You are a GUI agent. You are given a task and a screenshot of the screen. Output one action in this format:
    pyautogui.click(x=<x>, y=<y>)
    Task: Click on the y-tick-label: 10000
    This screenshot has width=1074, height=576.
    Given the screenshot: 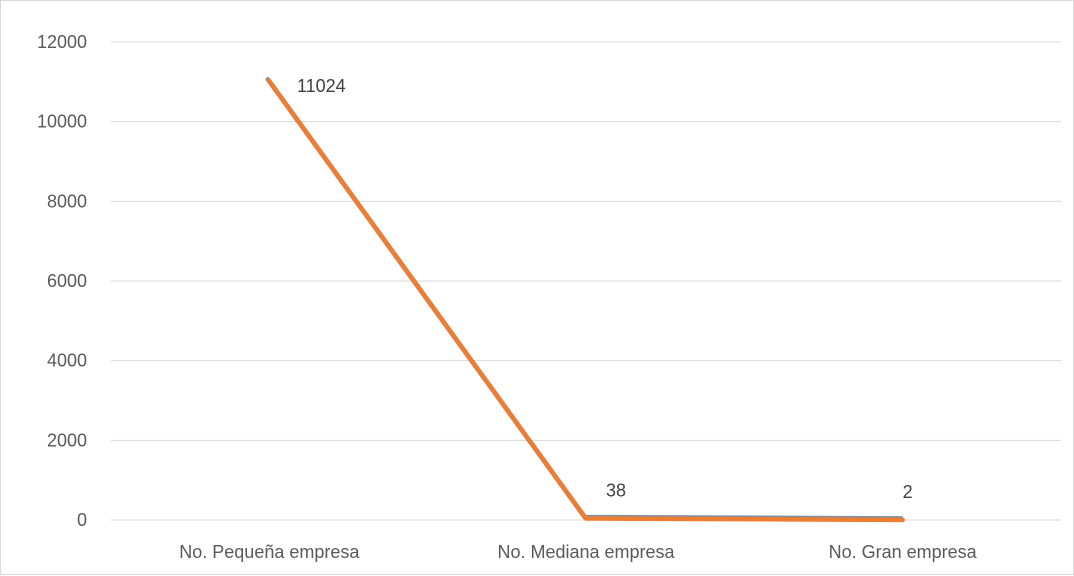 What is the action you would take?
    pyautogui.click(x=62, y=122)
    